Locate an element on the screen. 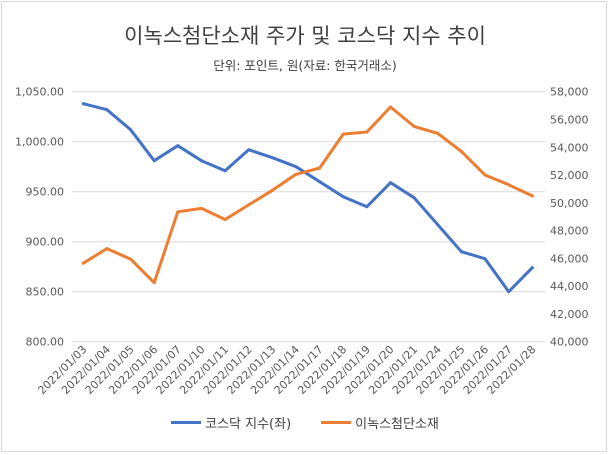 This screenshot has height=455, width=610. right-axis-tick-label: 54,000 is located at coordinates (569, 147).